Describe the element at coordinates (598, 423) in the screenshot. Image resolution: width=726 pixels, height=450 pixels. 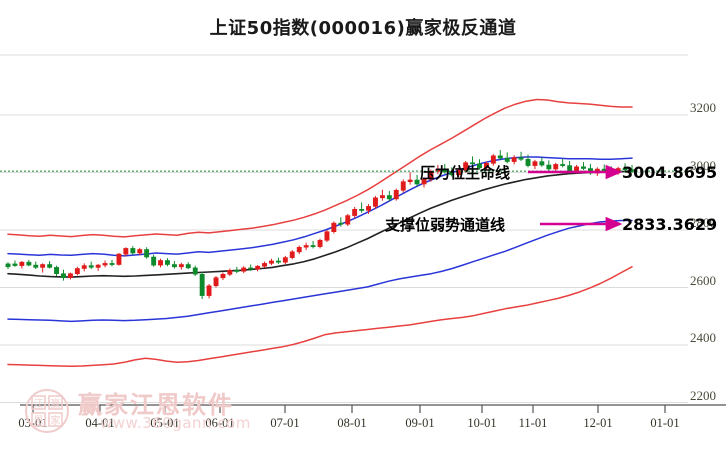
I see `x-axis-tick-label: 12-01` at that location.